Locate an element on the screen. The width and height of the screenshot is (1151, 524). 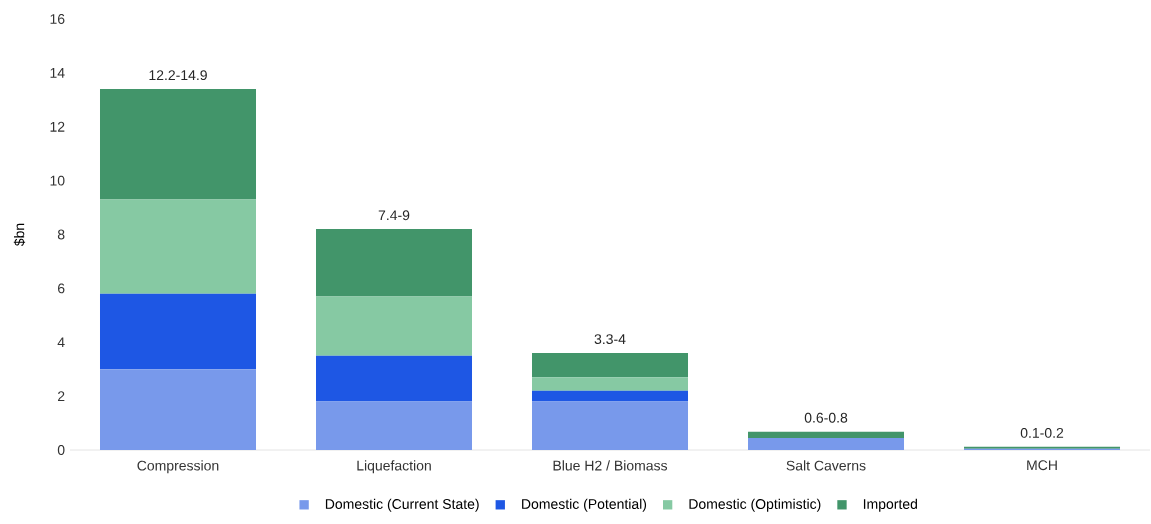
annotation: 7.4-9 is located at coordinates (394, 215).